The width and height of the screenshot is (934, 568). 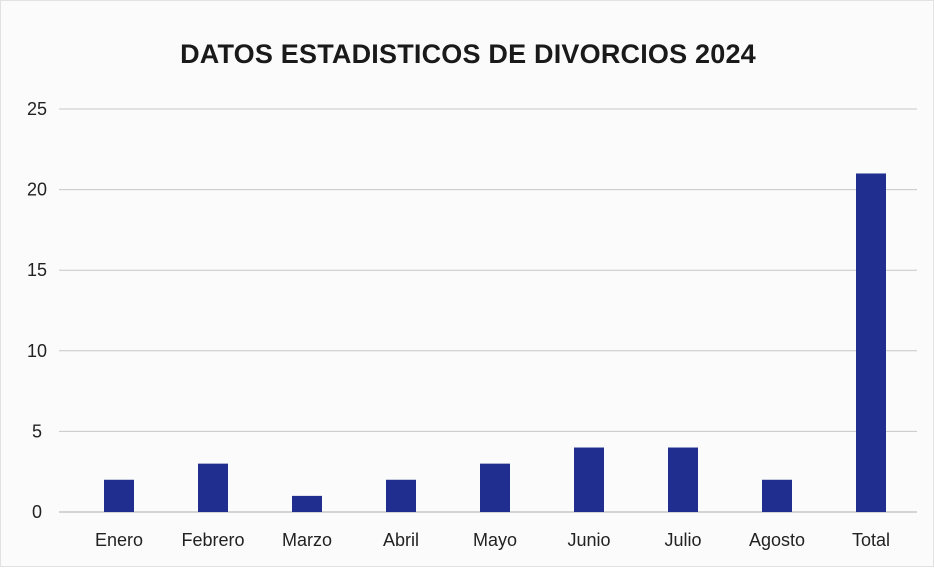 I want to click on x-category-label: Julio, so click(x=682, y=540).